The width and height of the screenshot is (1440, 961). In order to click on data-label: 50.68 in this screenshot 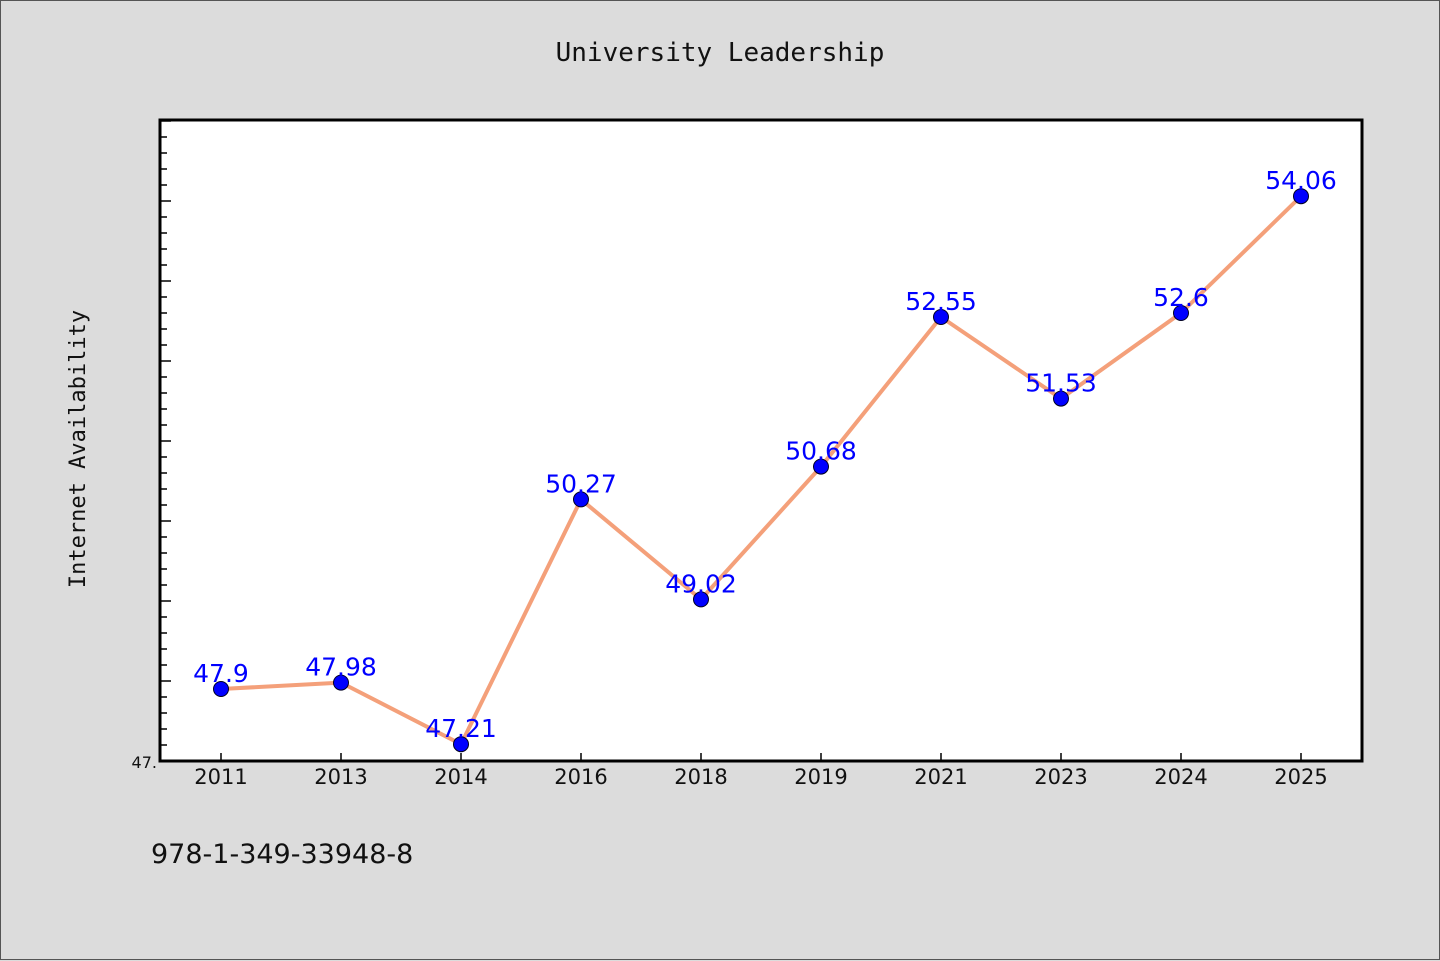, I will do `click(821, 451)`.